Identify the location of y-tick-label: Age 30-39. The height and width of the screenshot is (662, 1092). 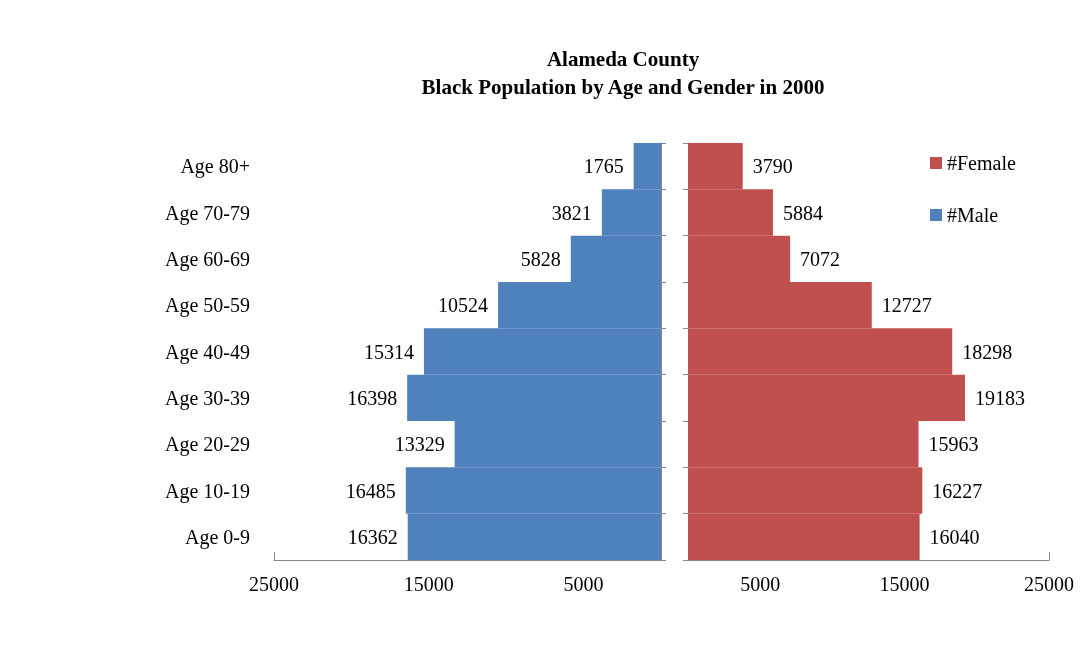
(207, 398).